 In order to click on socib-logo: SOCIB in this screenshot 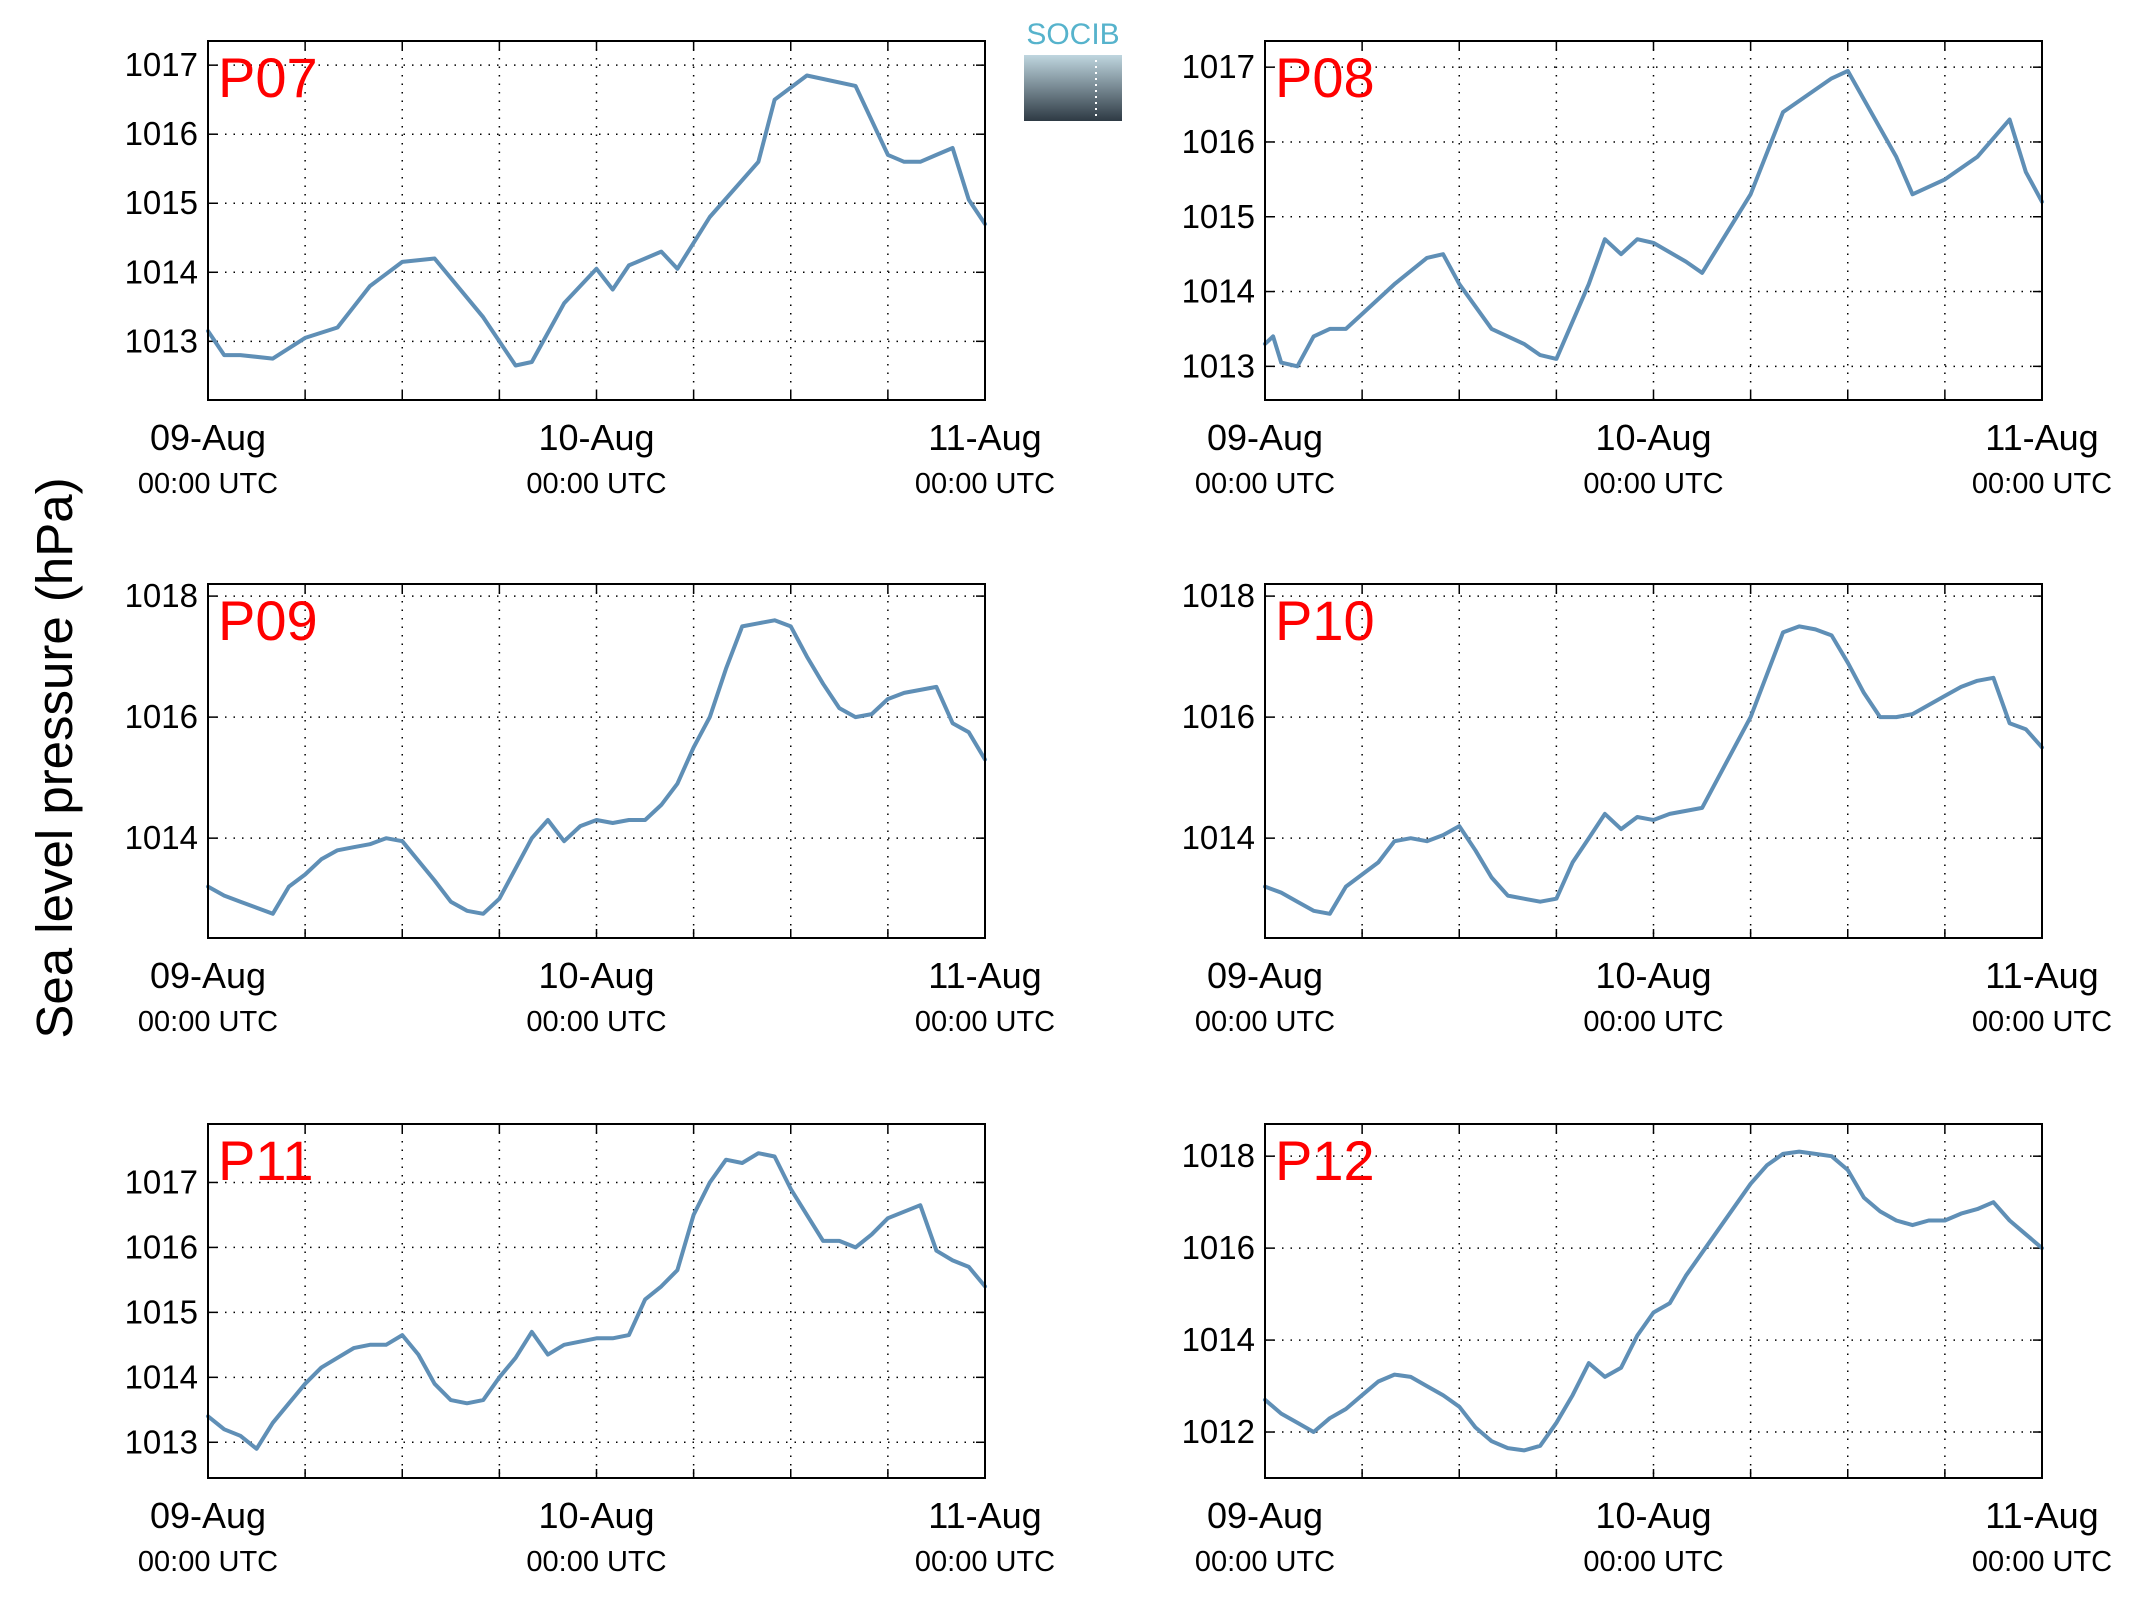, I will do `click(1073, 69)`.